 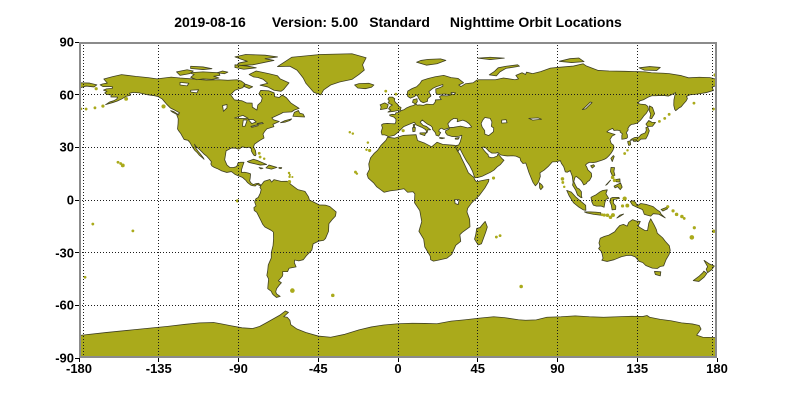 What do you see at coordinates (709, 266) in the screenshot?
I see `landmass-nz_north` at bounding box center [709, 266].